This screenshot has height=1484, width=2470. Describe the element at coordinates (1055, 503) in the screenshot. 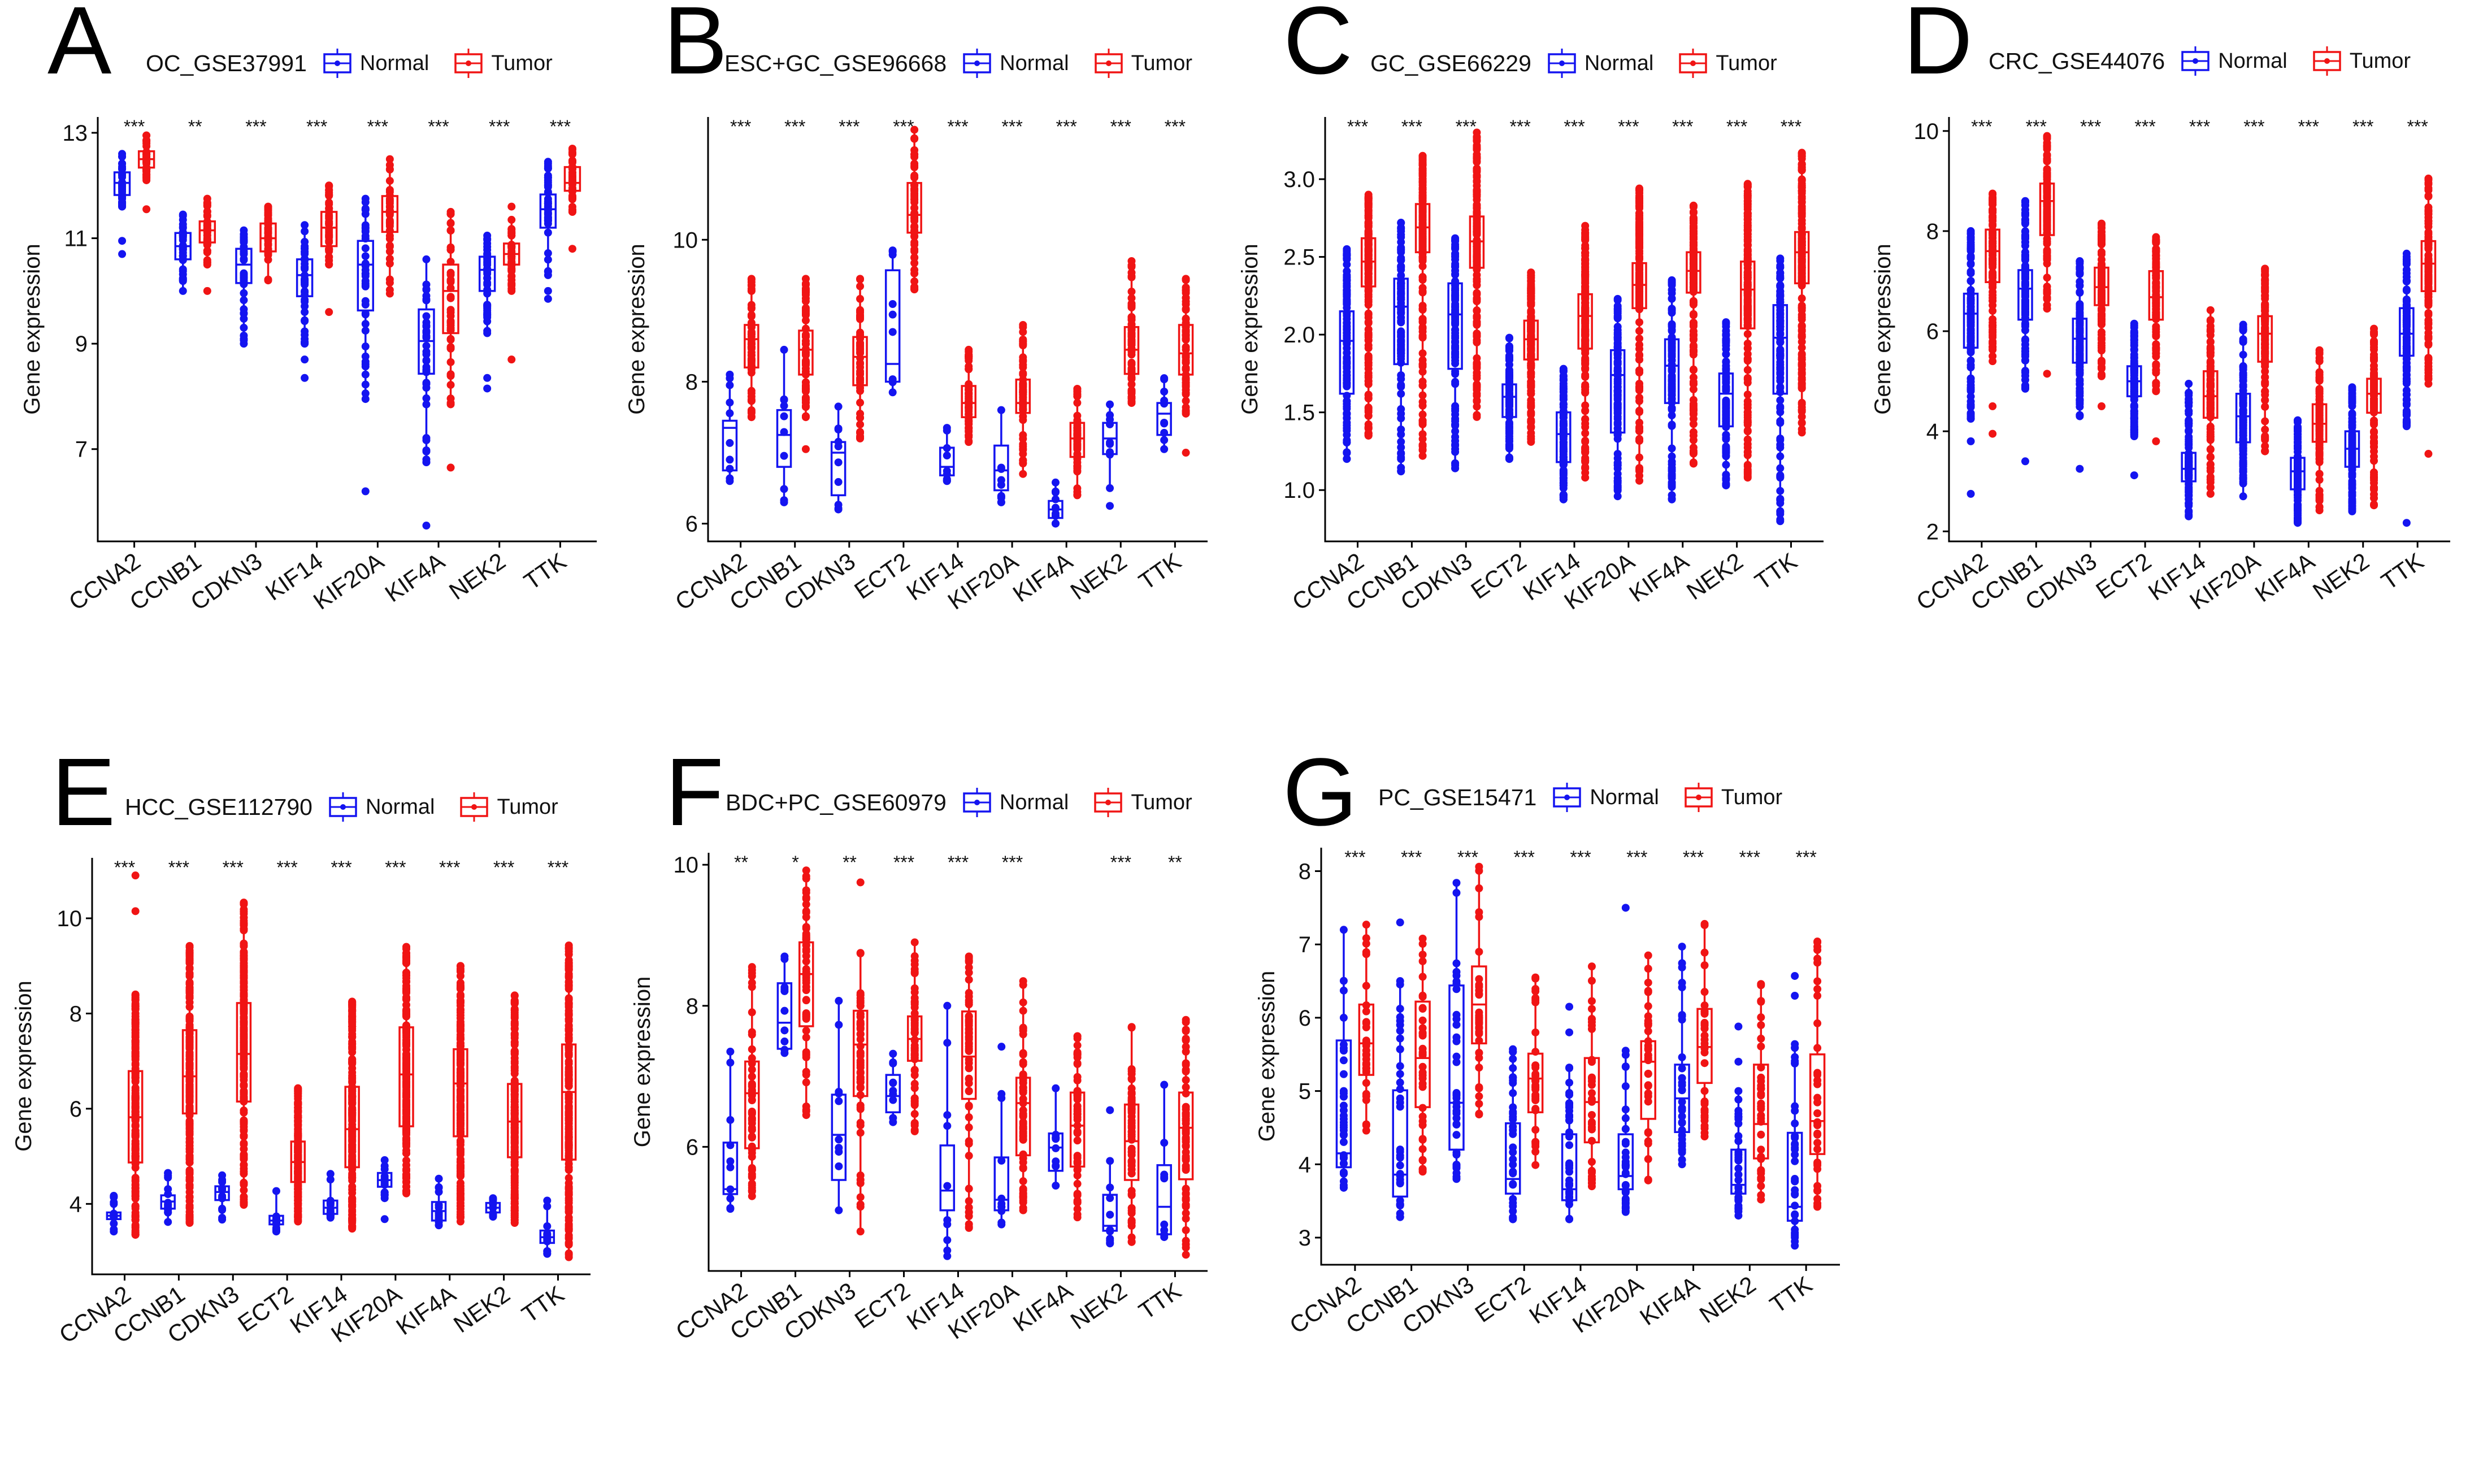

I see `normal-box-kif4a` at that location.